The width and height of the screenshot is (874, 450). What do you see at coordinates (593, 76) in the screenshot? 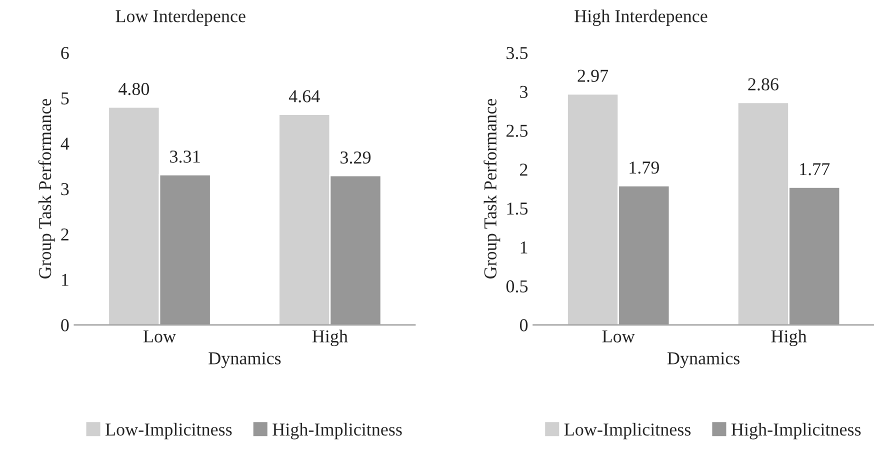
I see `data-label: 2.97` at bounding box center [593, 76].